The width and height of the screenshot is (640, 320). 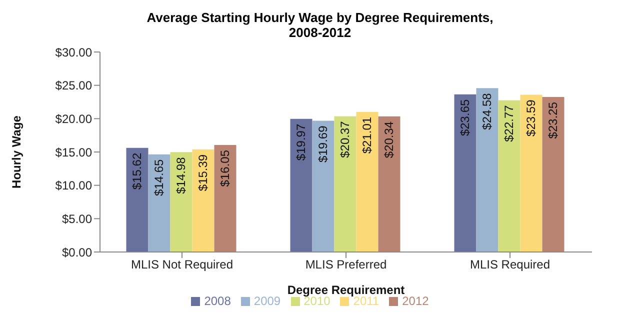 What do you see at coordinates (267, 301) in the screenshot?
I see `legend-label: 2009` at bounding box center [267, 301].